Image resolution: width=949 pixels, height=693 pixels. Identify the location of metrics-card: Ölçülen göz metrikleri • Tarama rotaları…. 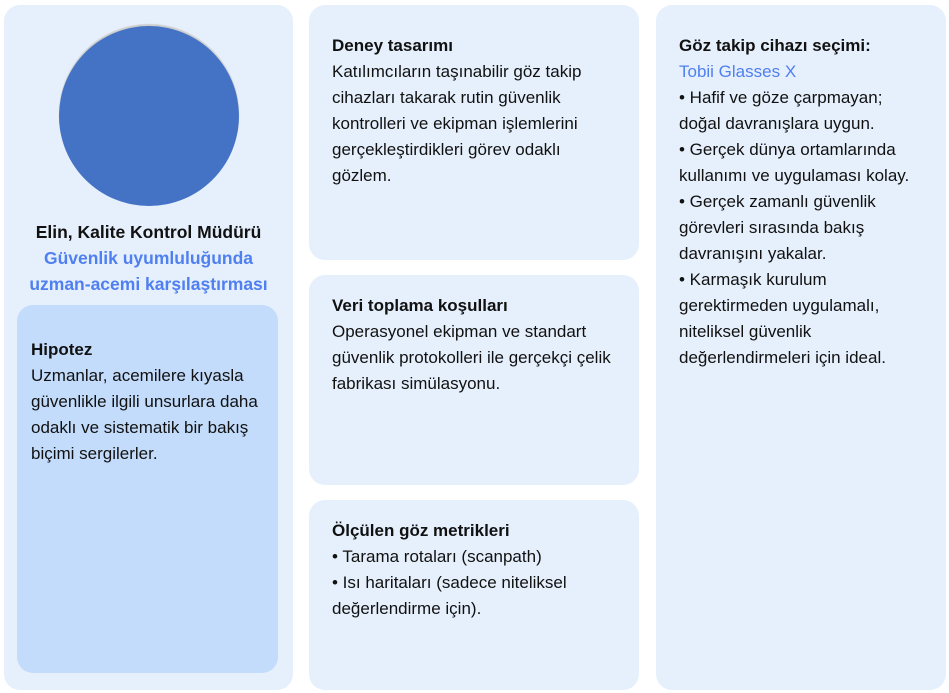
(474, 595).